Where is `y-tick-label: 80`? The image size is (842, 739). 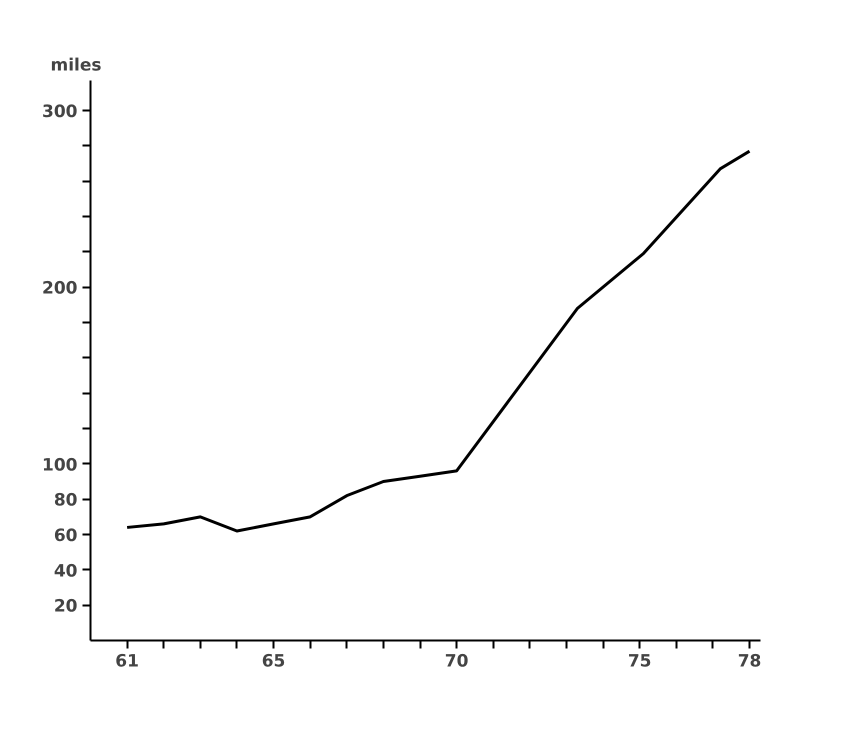 y-tick-label: 80 is located at coordinates (66, 500).